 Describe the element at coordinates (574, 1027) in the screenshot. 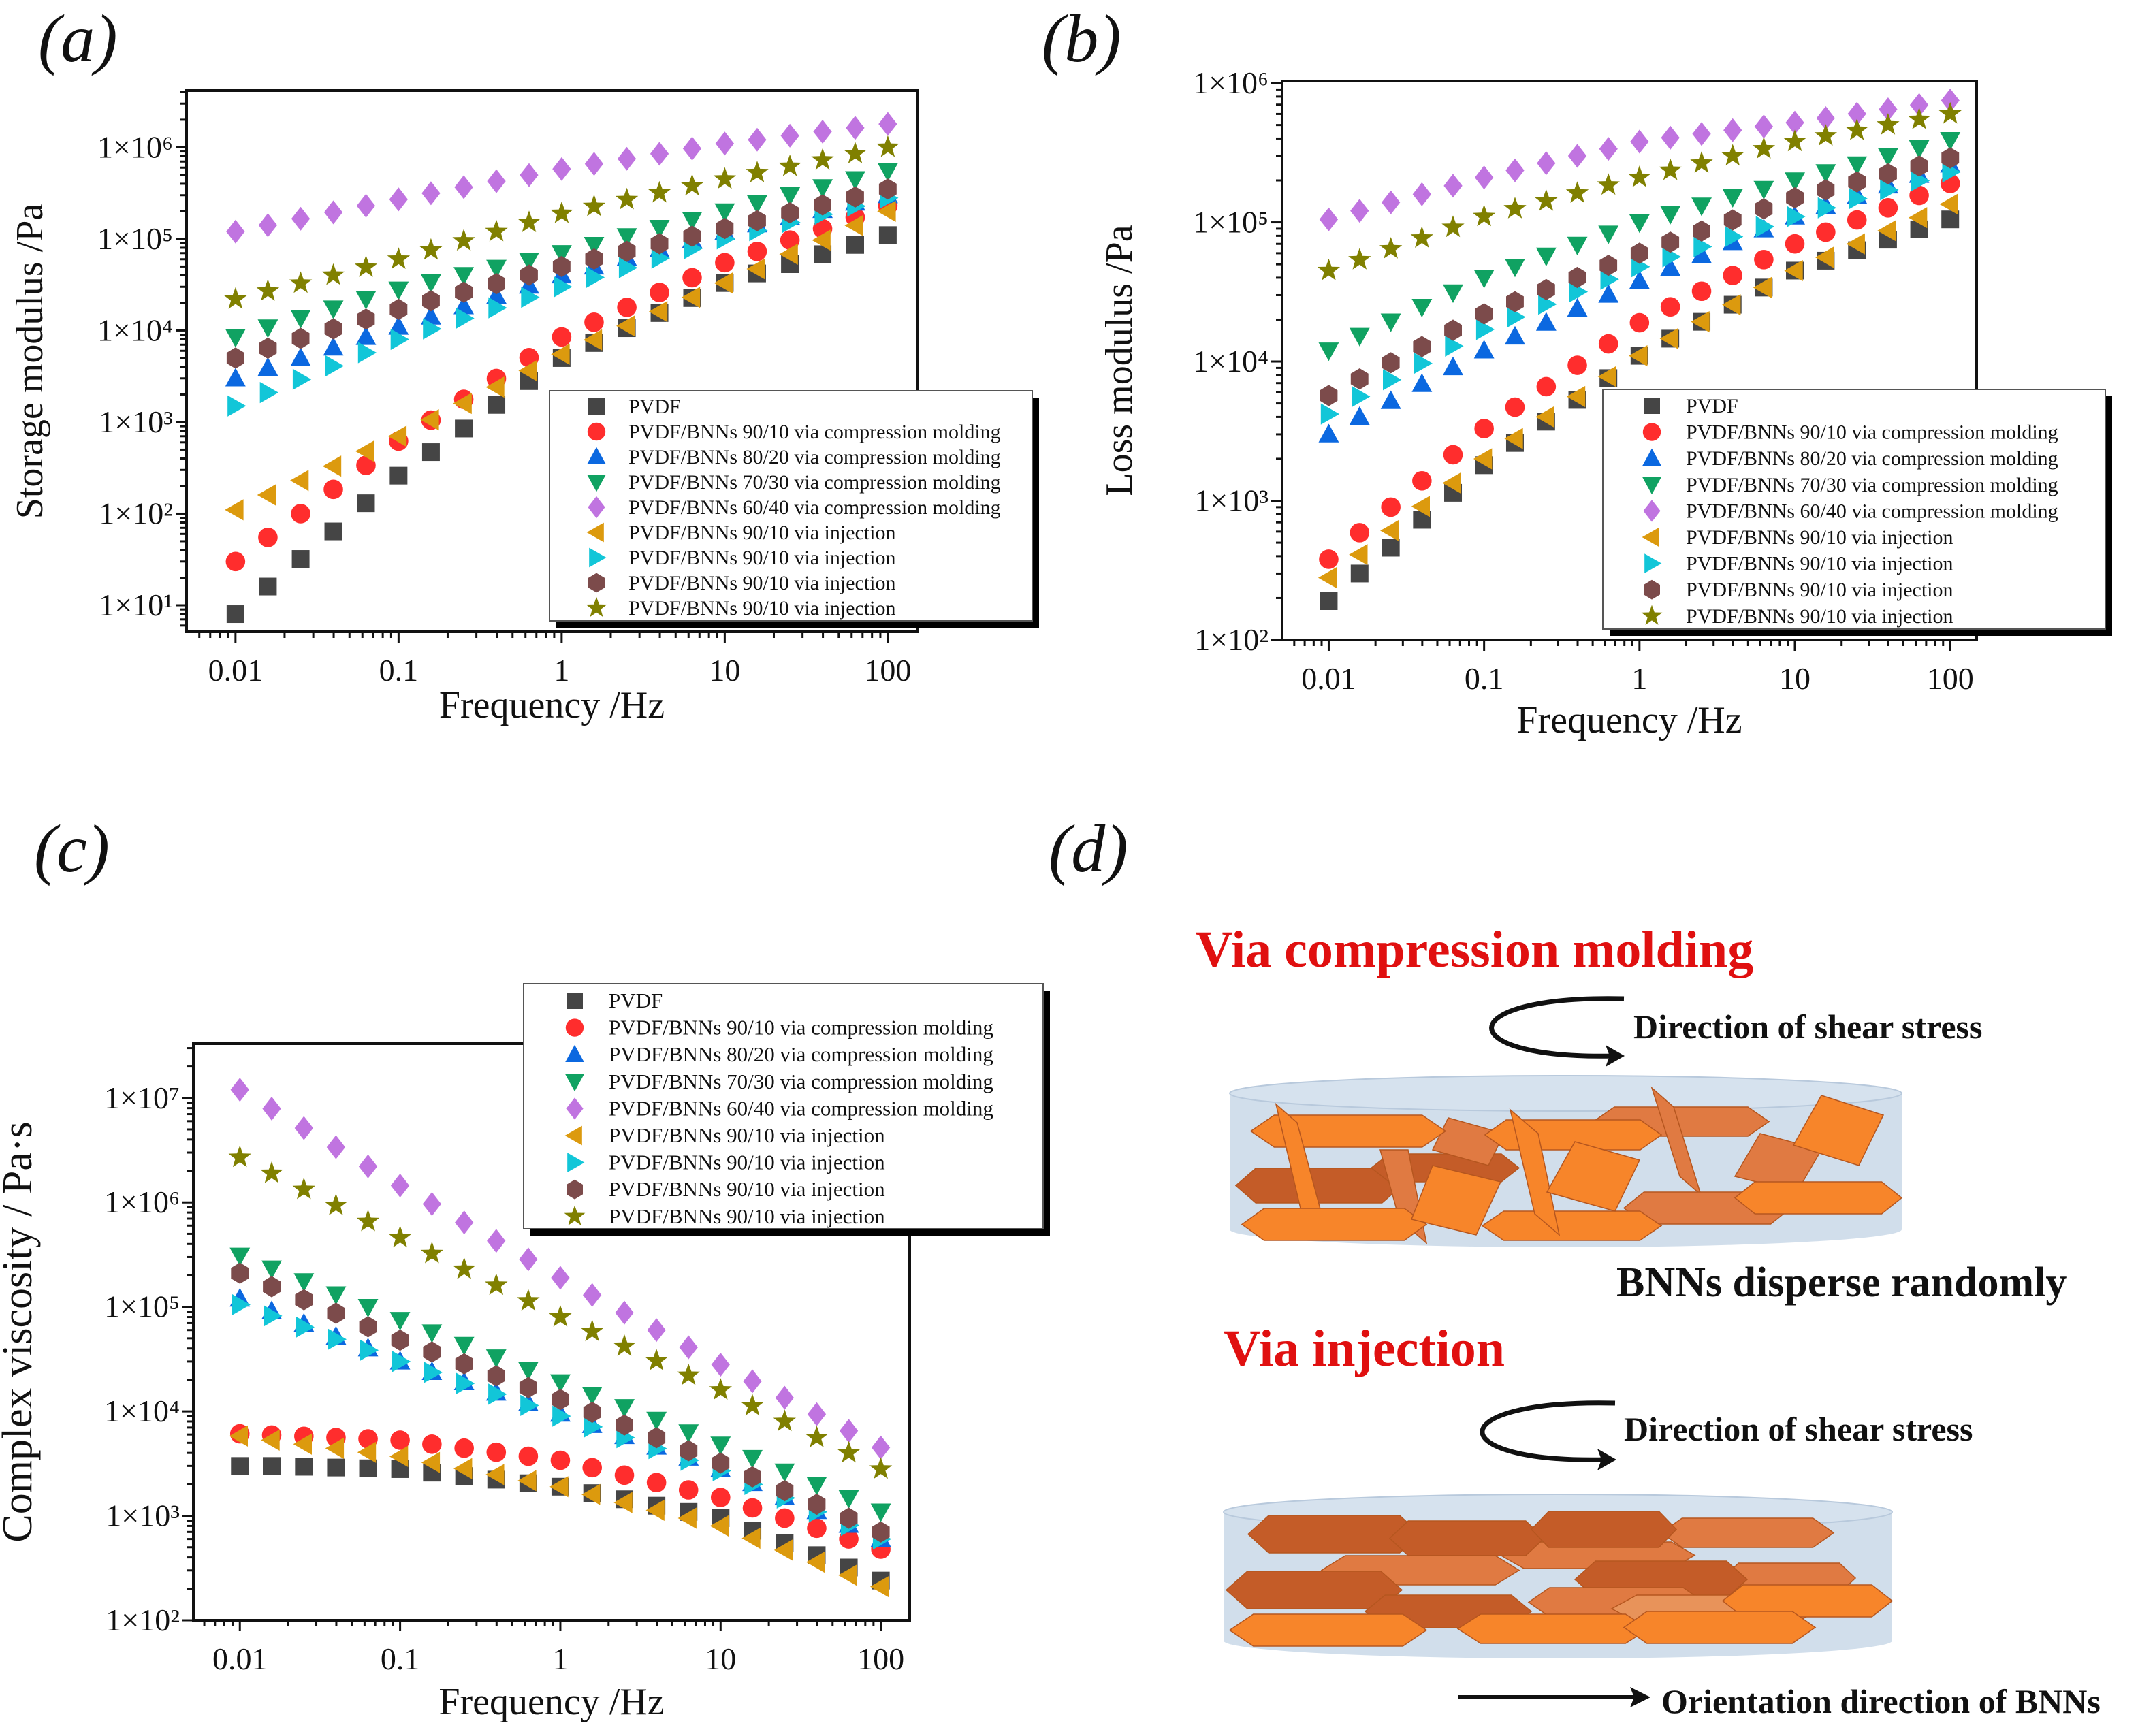

I see `legend-circle-icon` at that location.